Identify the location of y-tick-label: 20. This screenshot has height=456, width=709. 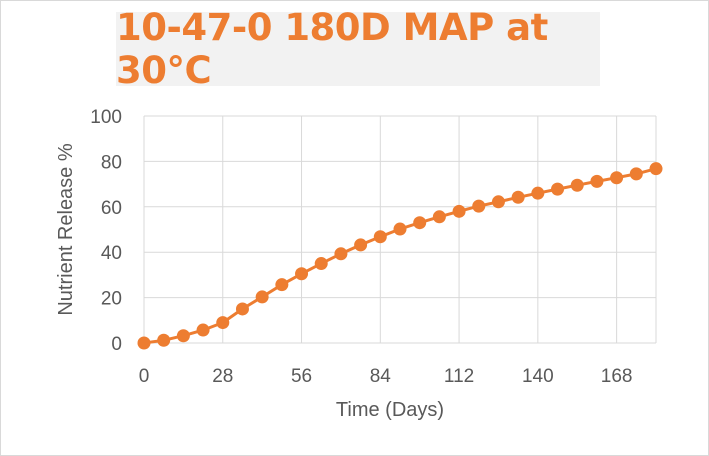
(111, 299).